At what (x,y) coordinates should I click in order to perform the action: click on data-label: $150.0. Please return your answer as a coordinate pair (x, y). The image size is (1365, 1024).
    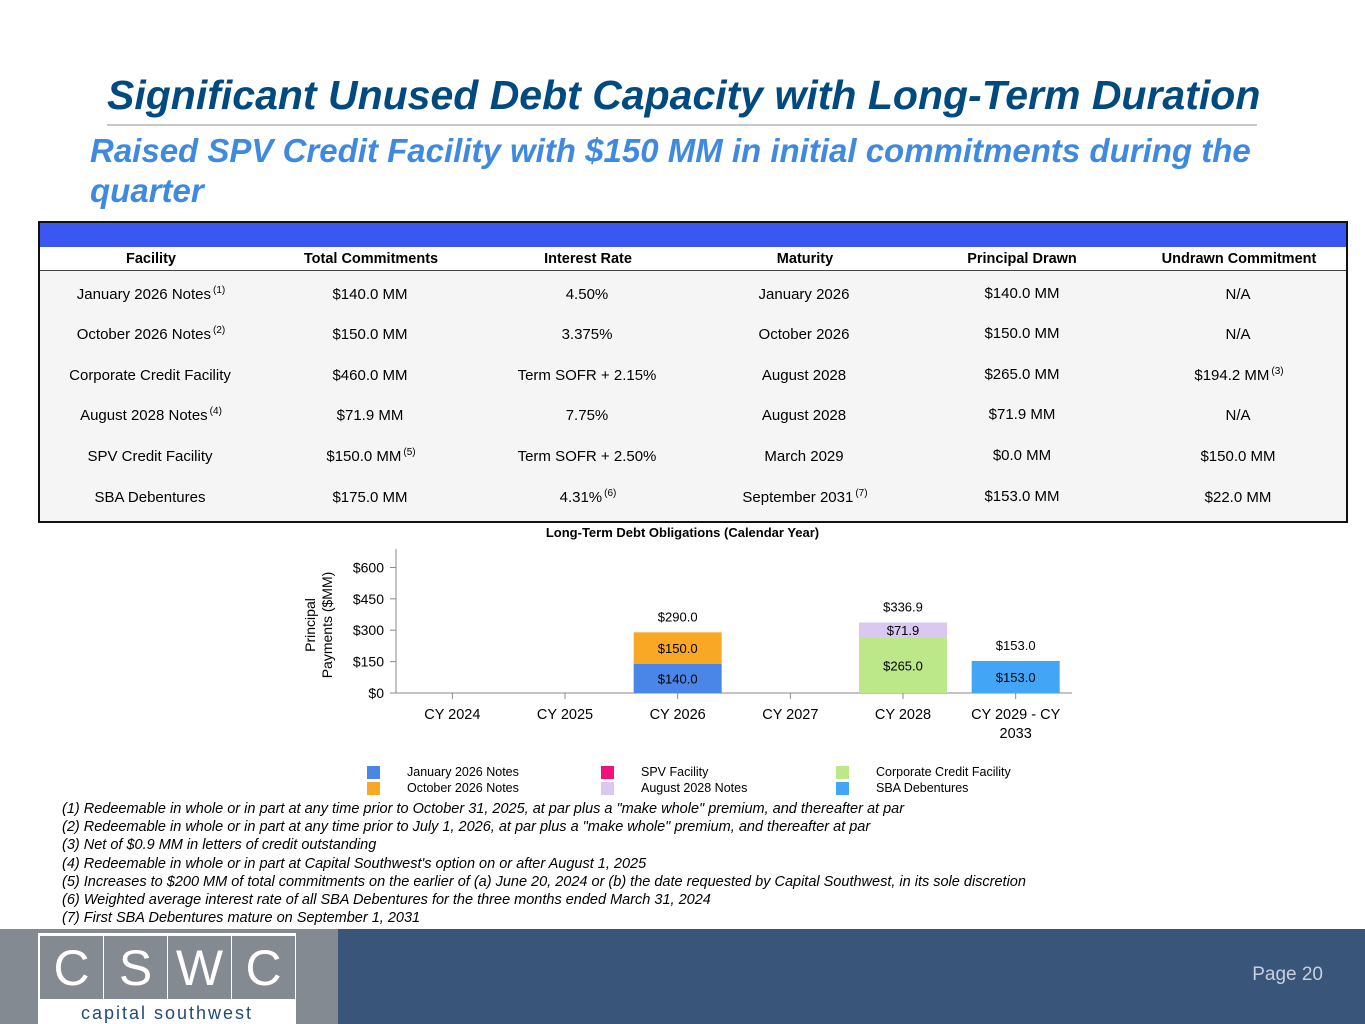
    Looking at the image, I should click on (678, 648).